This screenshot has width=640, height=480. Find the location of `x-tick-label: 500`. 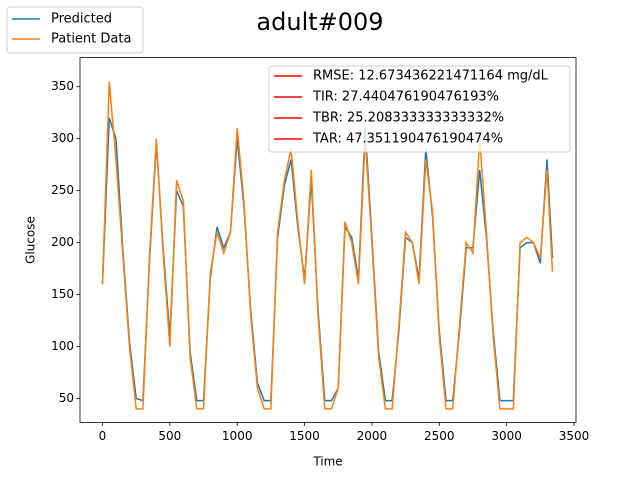

x-tick-label: 500 is located at coordinates (169, 436).